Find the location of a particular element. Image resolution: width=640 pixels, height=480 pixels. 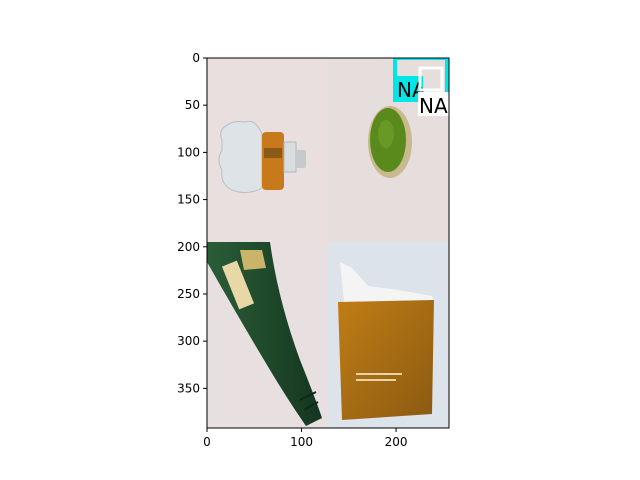

y-tick-label: 300 is located at coordinates (188, 341).